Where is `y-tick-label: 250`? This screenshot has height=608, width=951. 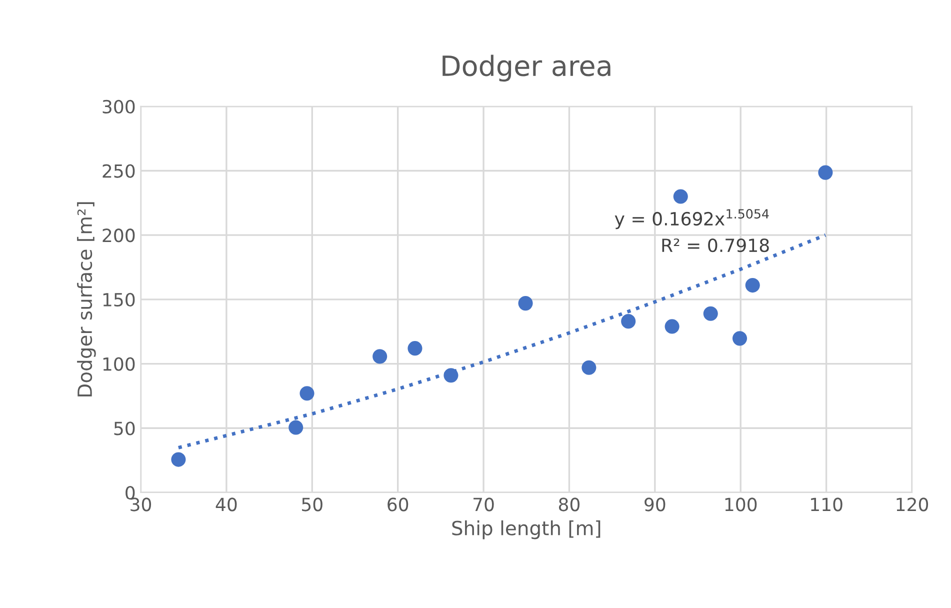
y-tick-label: 250 is located at coordinates (118, 171).